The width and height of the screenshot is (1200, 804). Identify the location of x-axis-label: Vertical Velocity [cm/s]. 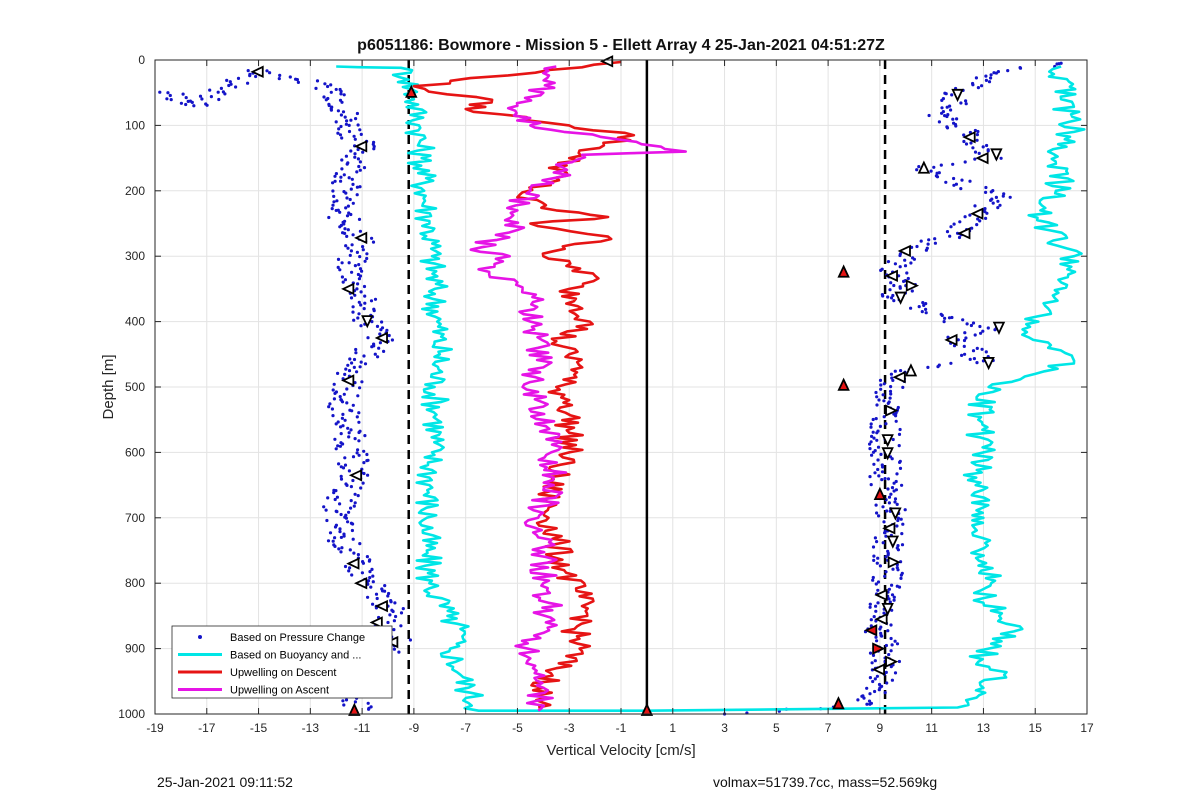
(620, 750).